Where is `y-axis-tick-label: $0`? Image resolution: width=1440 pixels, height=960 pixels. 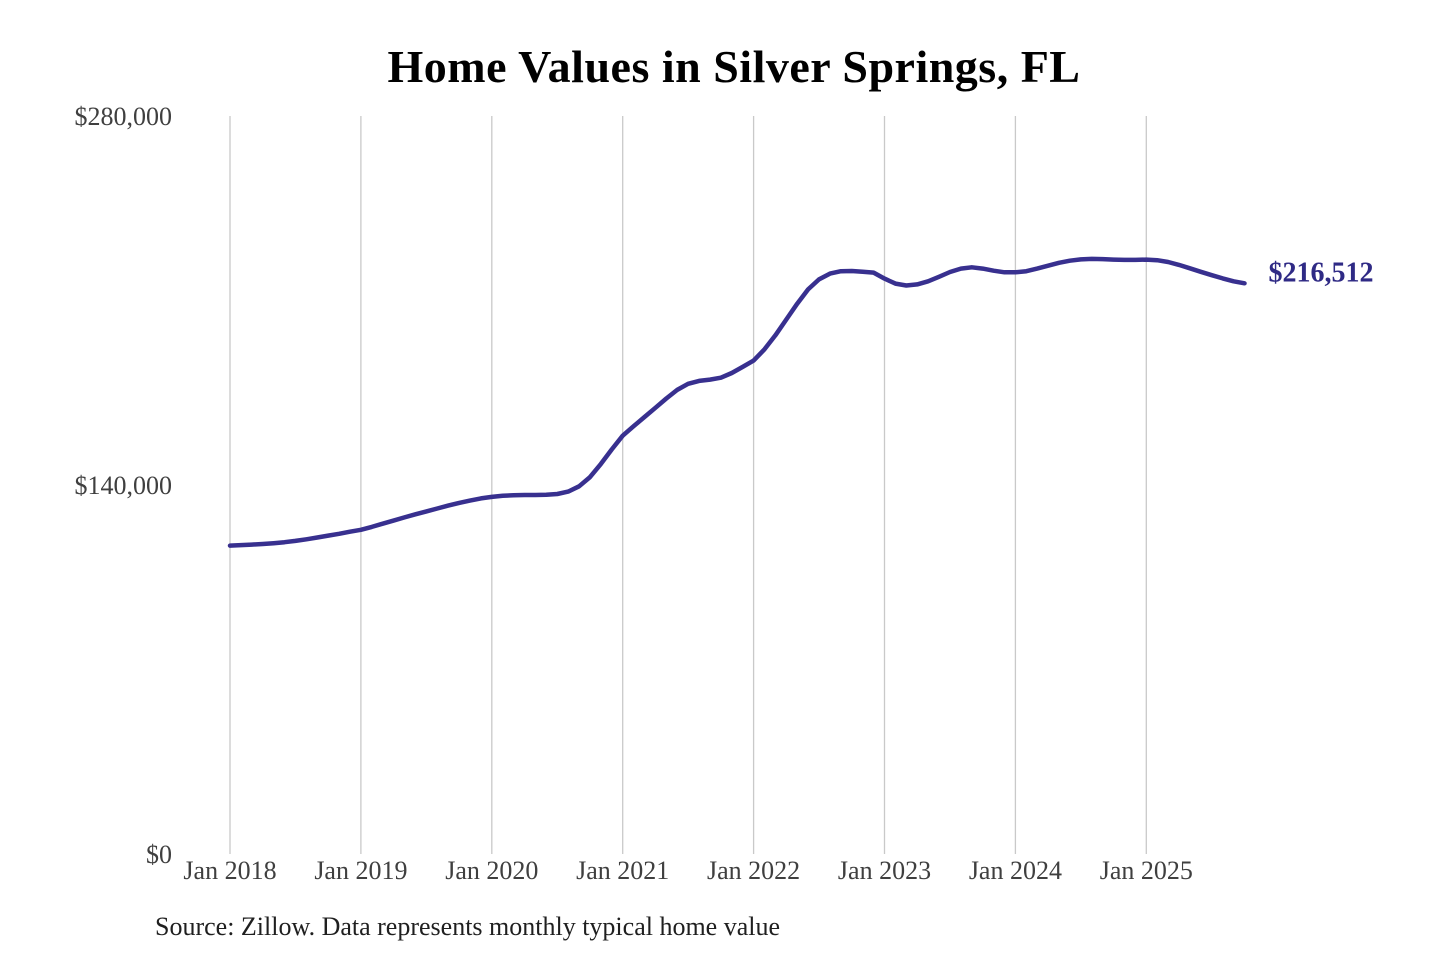
y-axis-tick-label: $0 is located at coordinates (159, 854).